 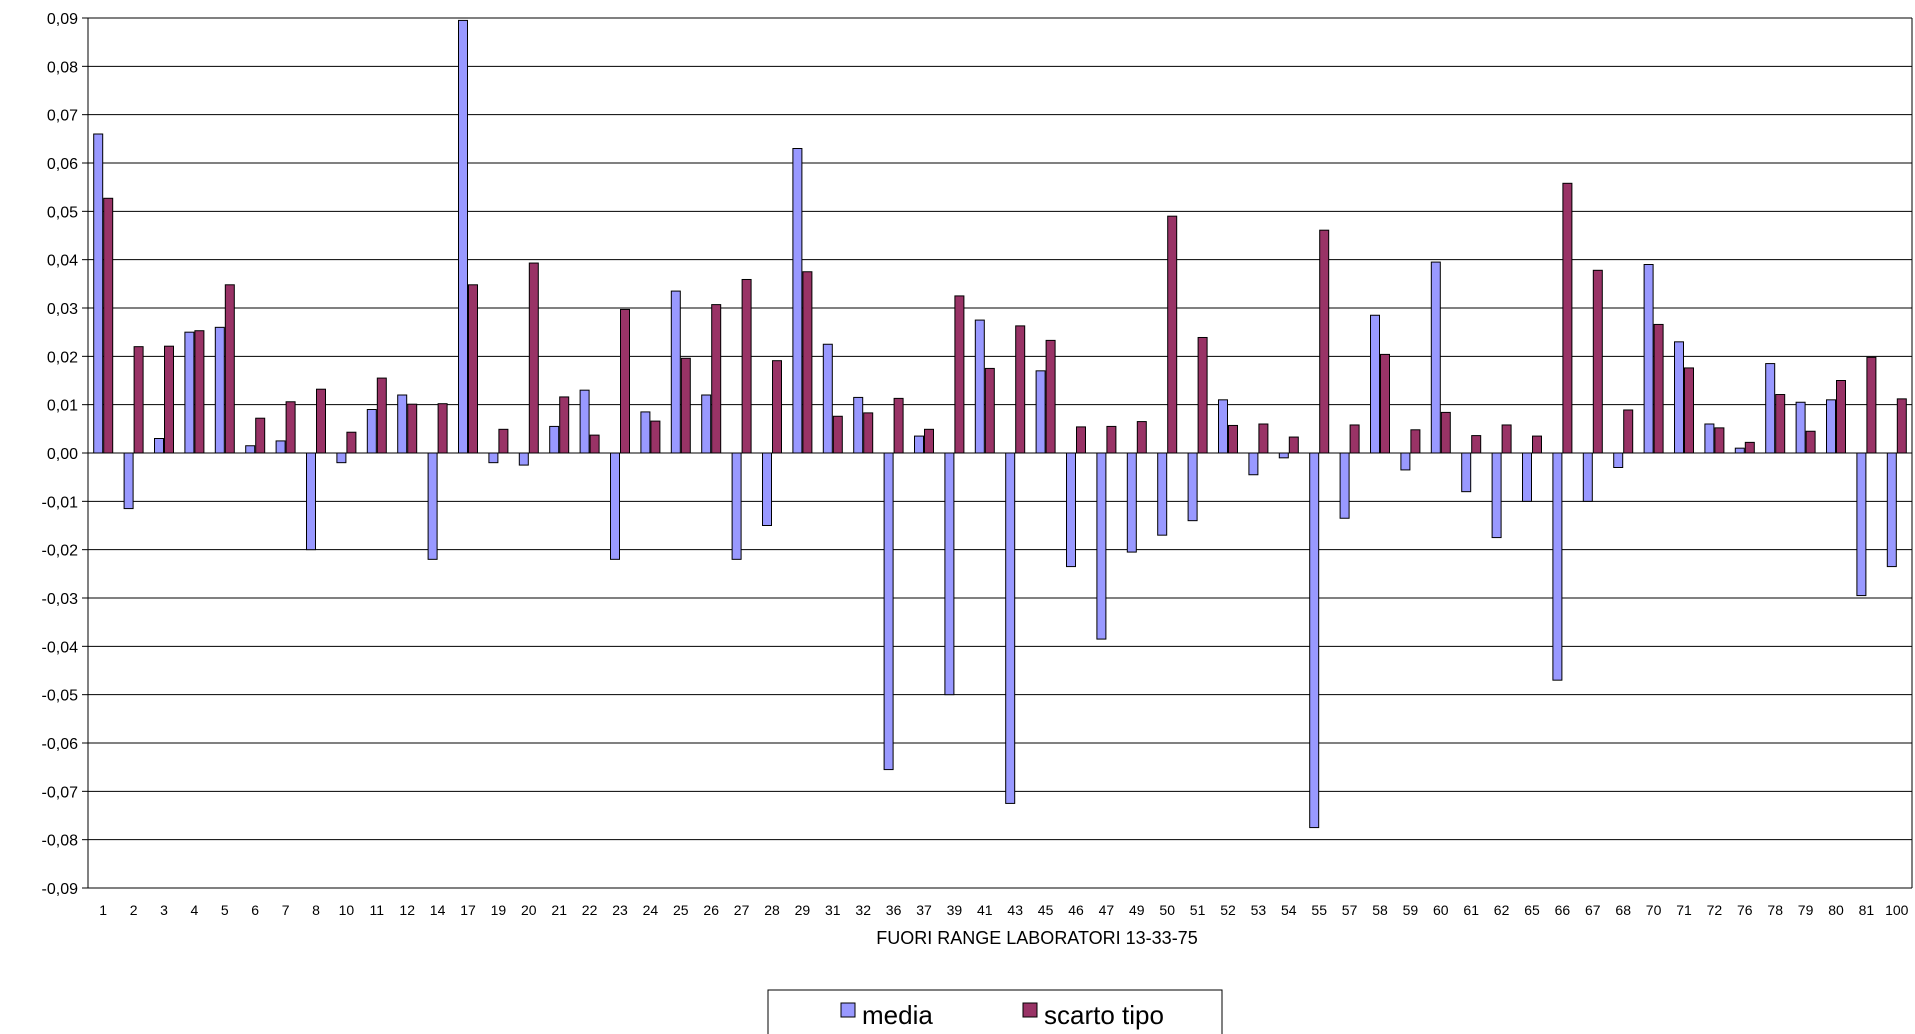 What do you see at coordinates (772, 910) in the screenshot?
I see `x-tick-label: 28` at bounding box center [772, 910].